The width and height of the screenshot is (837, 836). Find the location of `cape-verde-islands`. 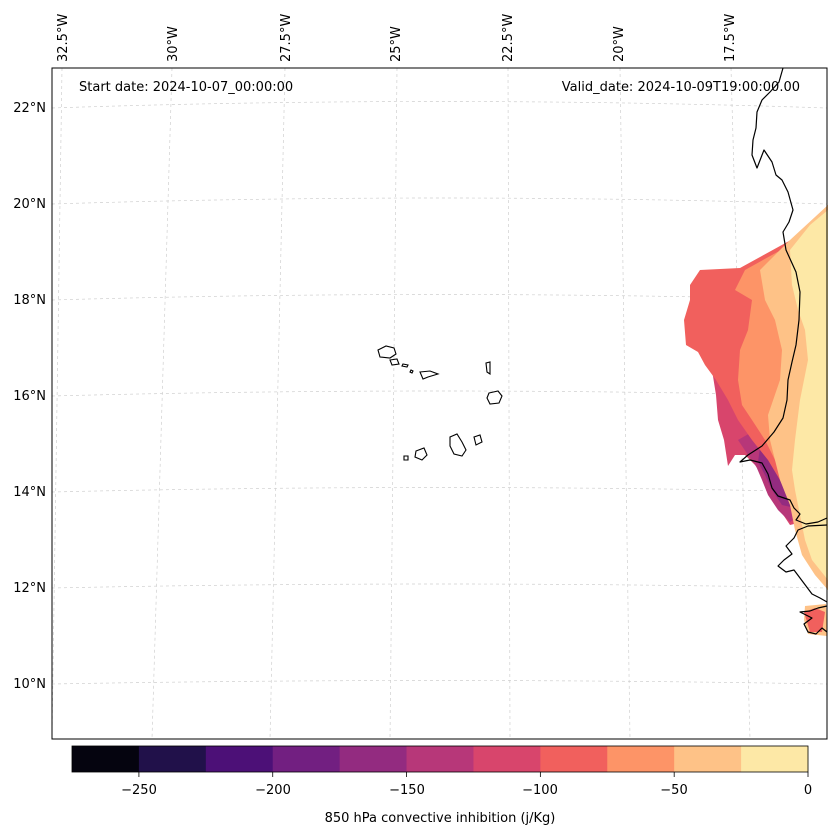

cape-verde-islands is located at coordinates (440, 403).